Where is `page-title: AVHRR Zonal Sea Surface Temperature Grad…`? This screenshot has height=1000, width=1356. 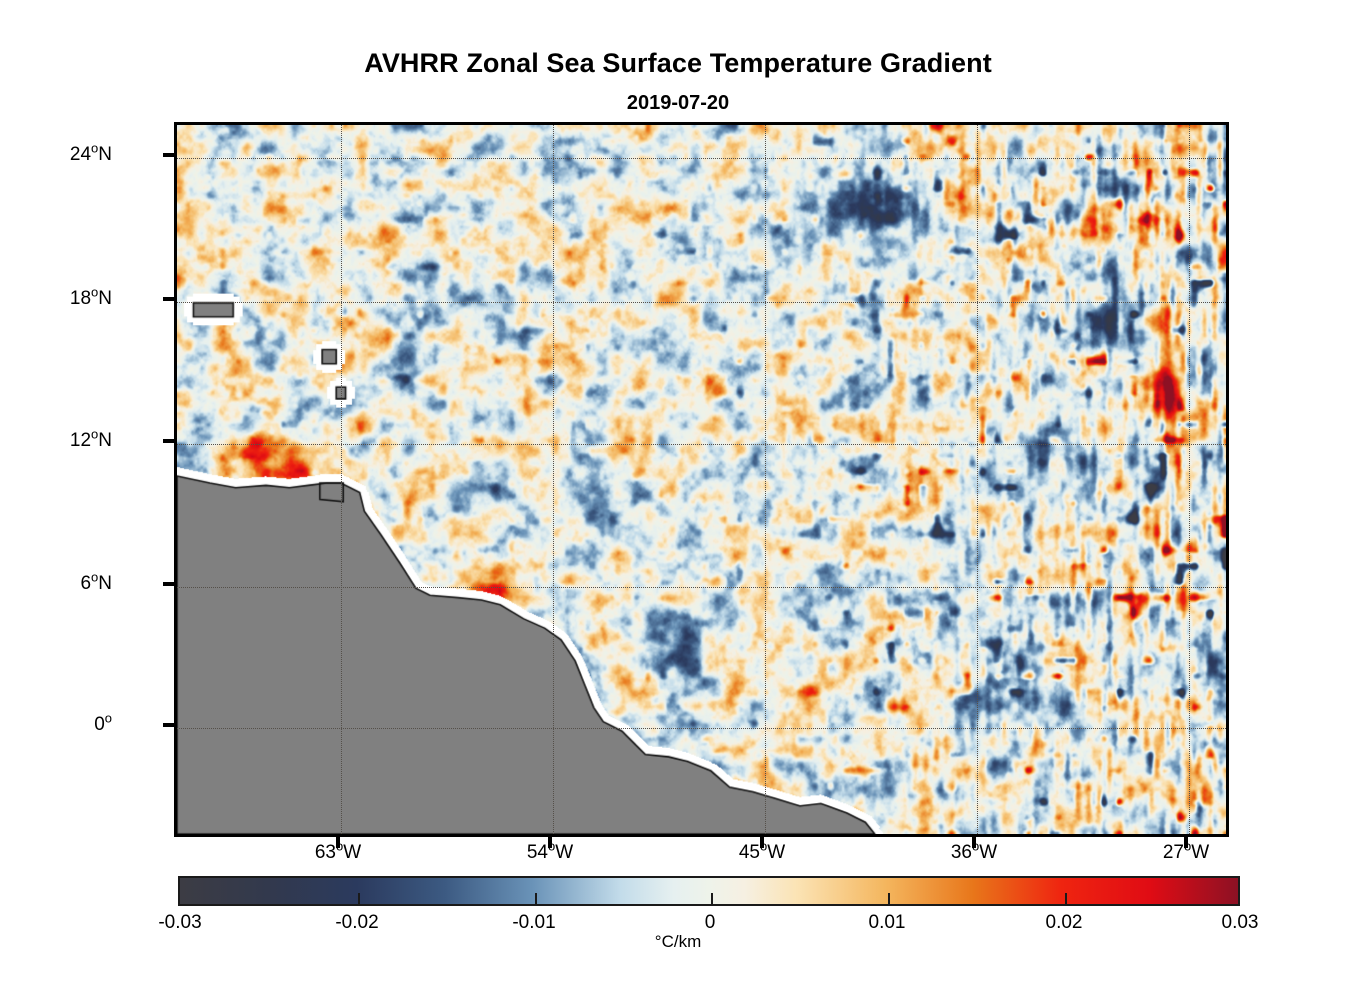 page-title: AVHRR Zonal Sea Surface Temperature Grad… is located at coordinates (678, 63).